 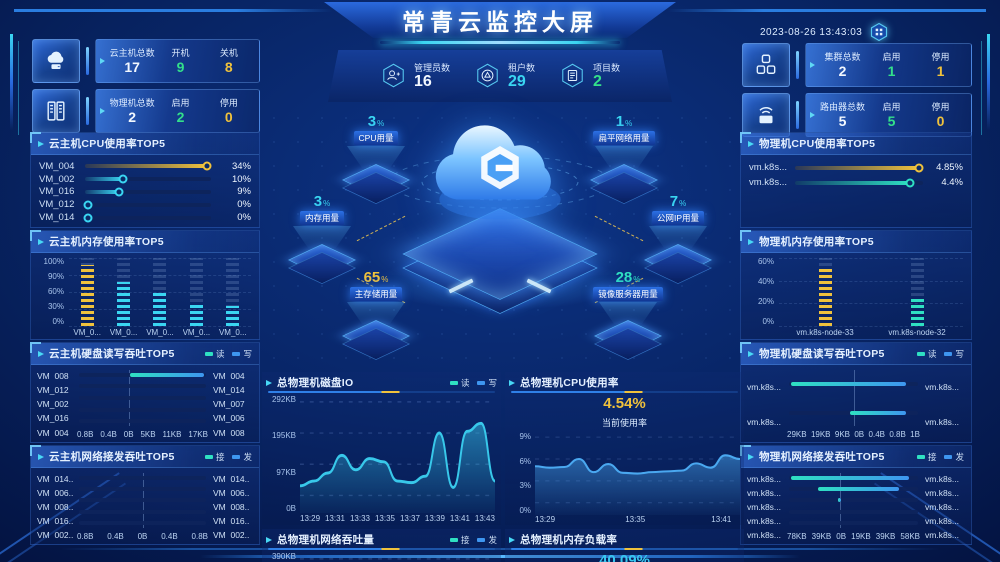 What do you see at coordinates (128, 435) in the screenshot?
I see `x-tick: 0B` at bounding box center [128, 435].